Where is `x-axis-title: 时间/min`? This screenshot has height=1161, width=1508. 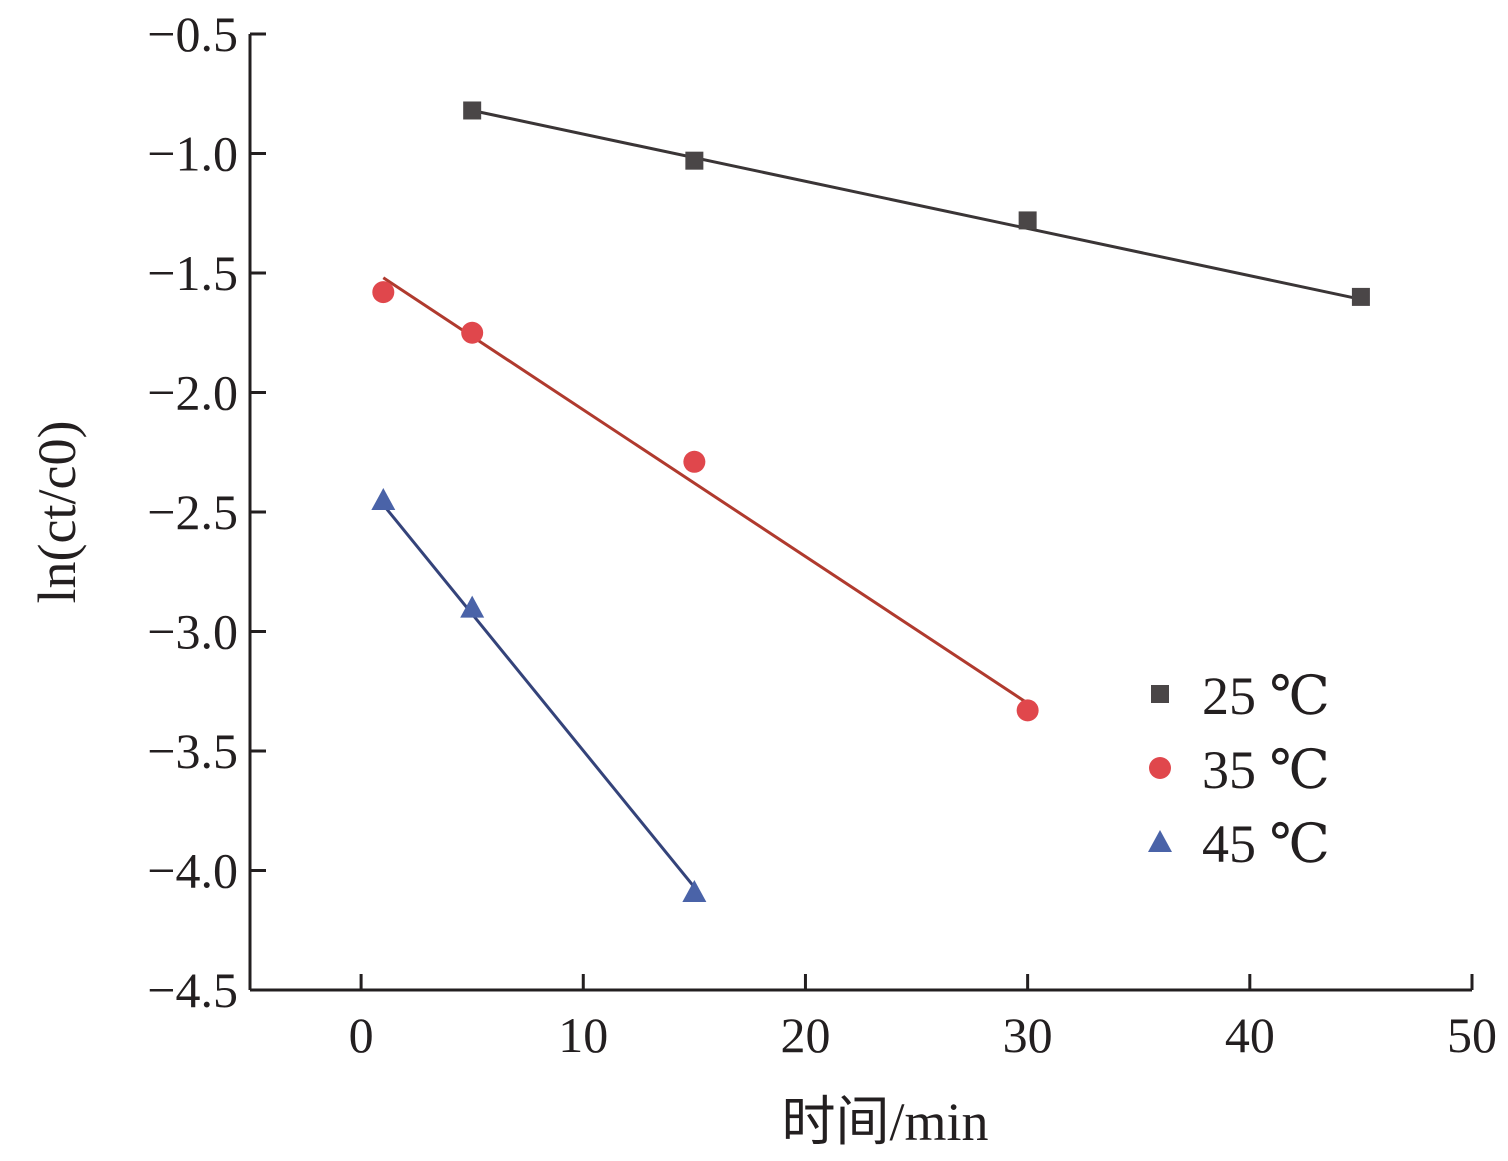
x-axis-title: 时间/min is located at coordinates (884, 1122).